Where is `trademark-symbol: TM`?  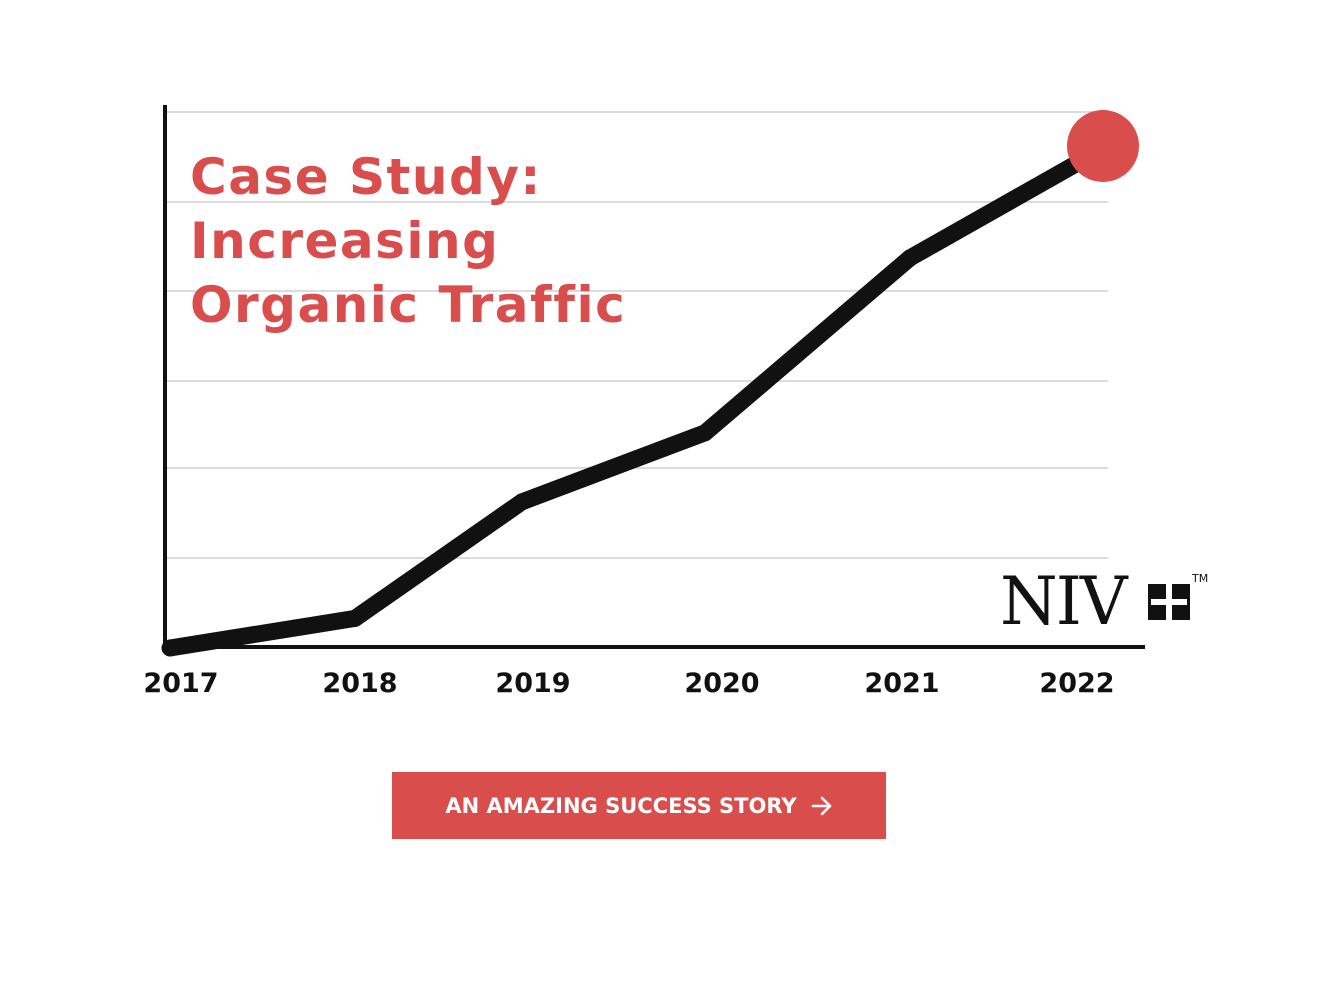 trademark-symbol: TM is located at coordinates (1200, 578).